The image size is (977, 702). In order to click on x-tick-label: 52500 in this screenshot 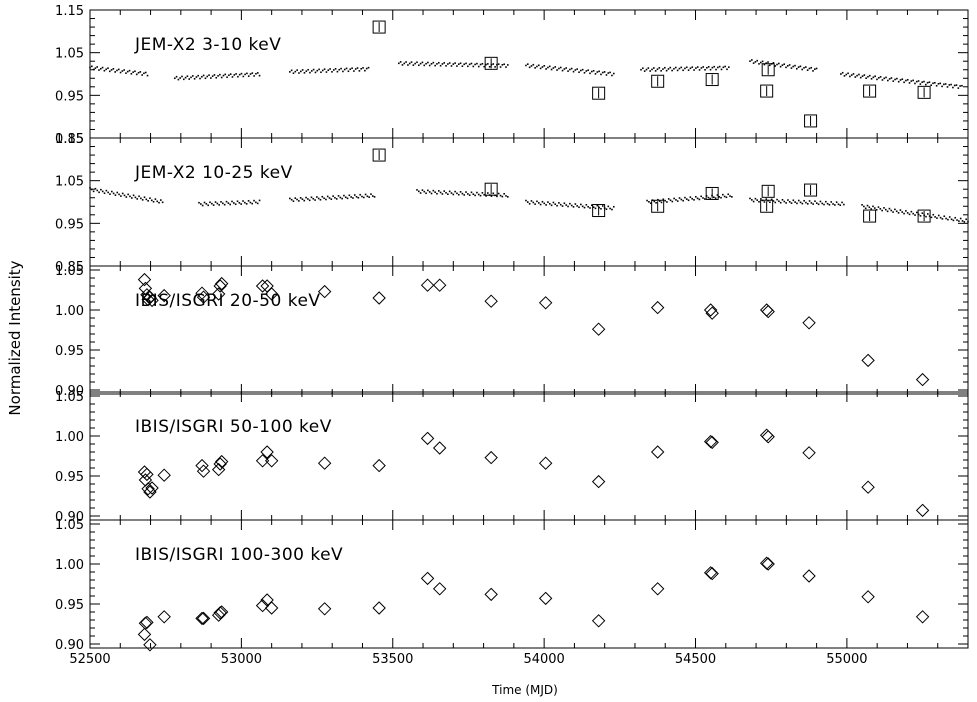, I will do `click(89, 659)`.